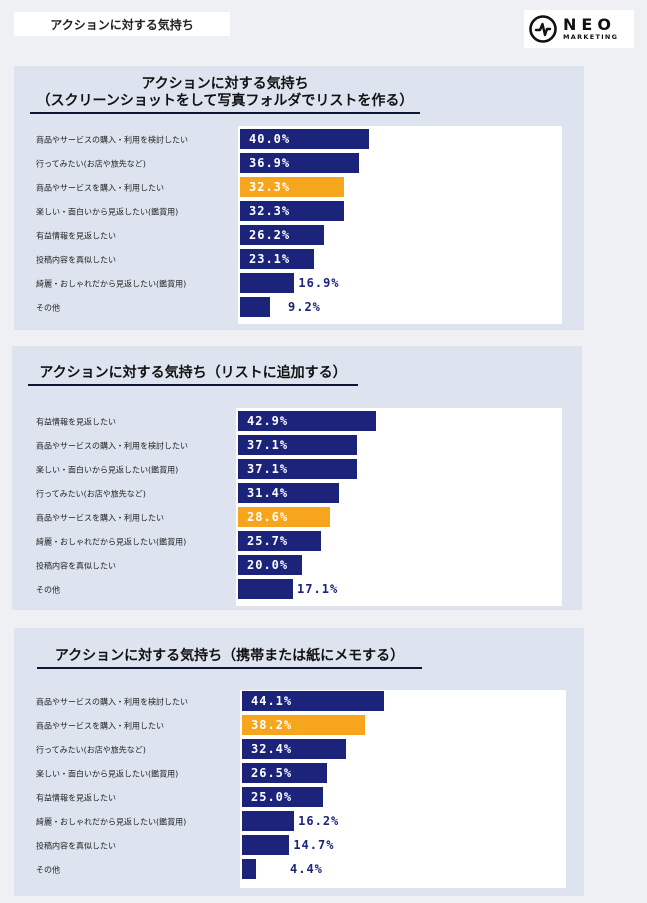 The height and width of the screenshot is (903, 647). Describe the element at coordinates (268, 517) in the screenshot. I see `data-label: 28.6%` at that location.